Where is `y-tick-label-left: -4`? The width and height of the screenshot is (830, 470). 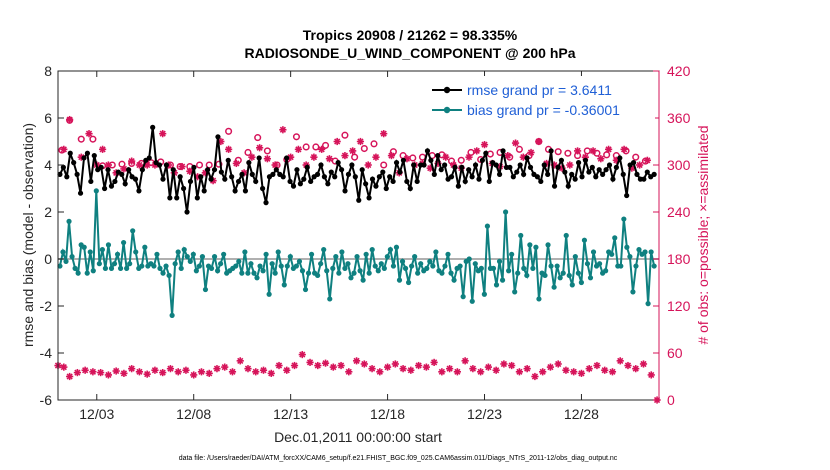 y-tick-label-left: -4 is located at coordinates (46, 353).